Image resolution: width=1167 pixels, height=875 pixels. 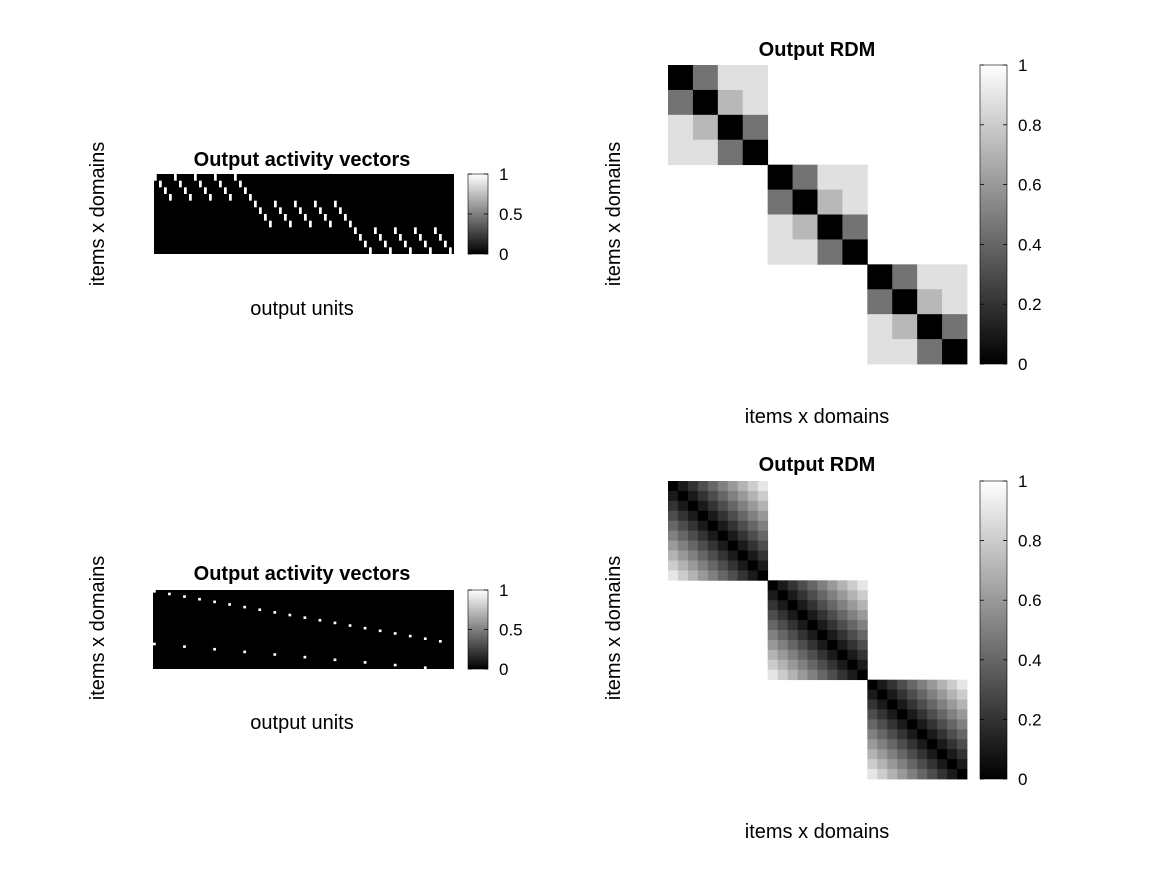 I want to click on y-axis-label: items x domains, so click(x=98, y=214).